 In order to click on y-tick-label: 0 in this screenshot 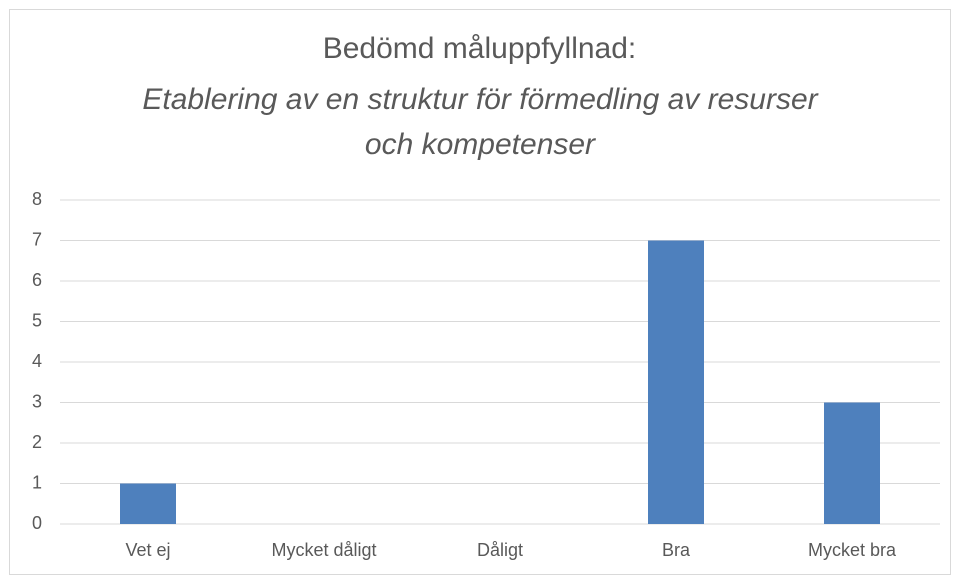, I will do `click(37, 523)`.